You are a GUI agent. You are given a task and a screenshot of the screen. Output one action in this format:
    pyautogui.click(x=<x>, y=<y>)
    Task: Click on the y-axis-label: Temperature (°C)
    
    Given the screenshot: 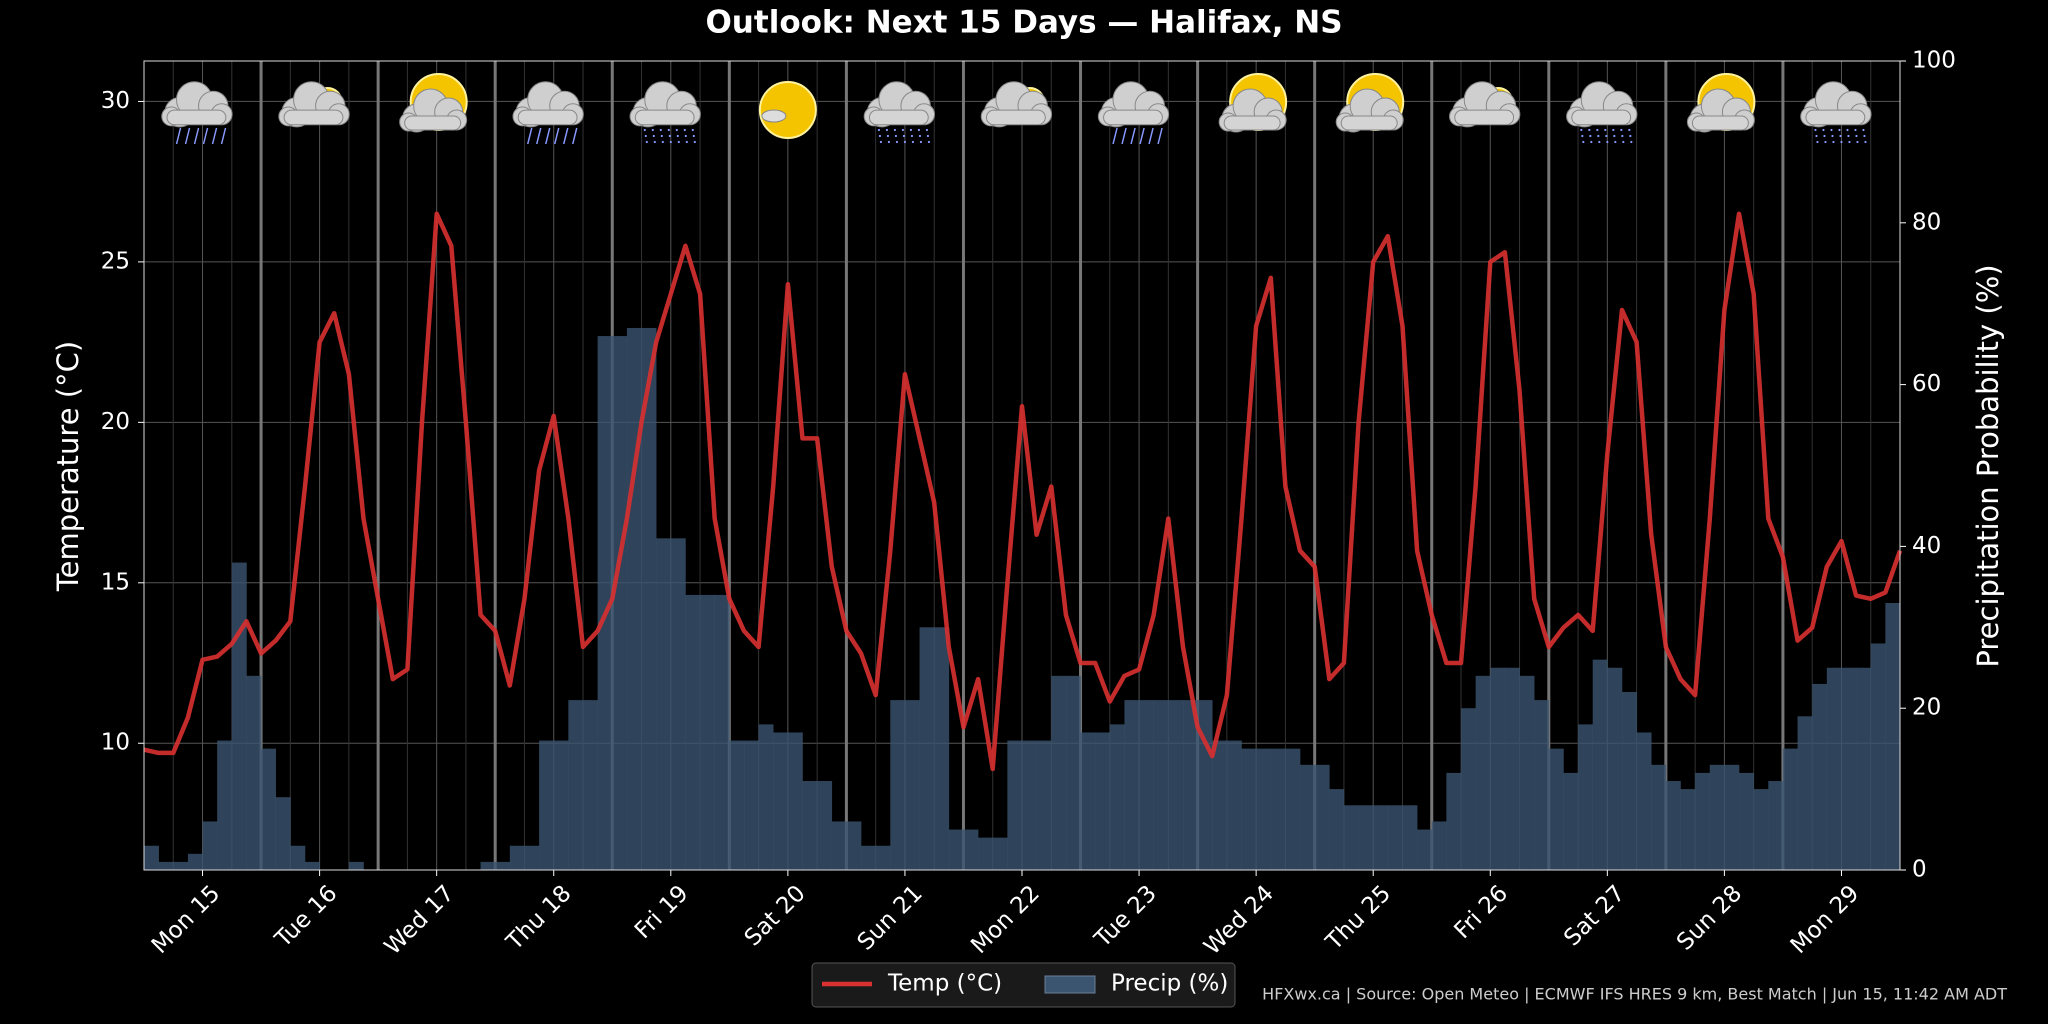 What is the action you would take?
    pyautogui.click(x=68, y=466)
    